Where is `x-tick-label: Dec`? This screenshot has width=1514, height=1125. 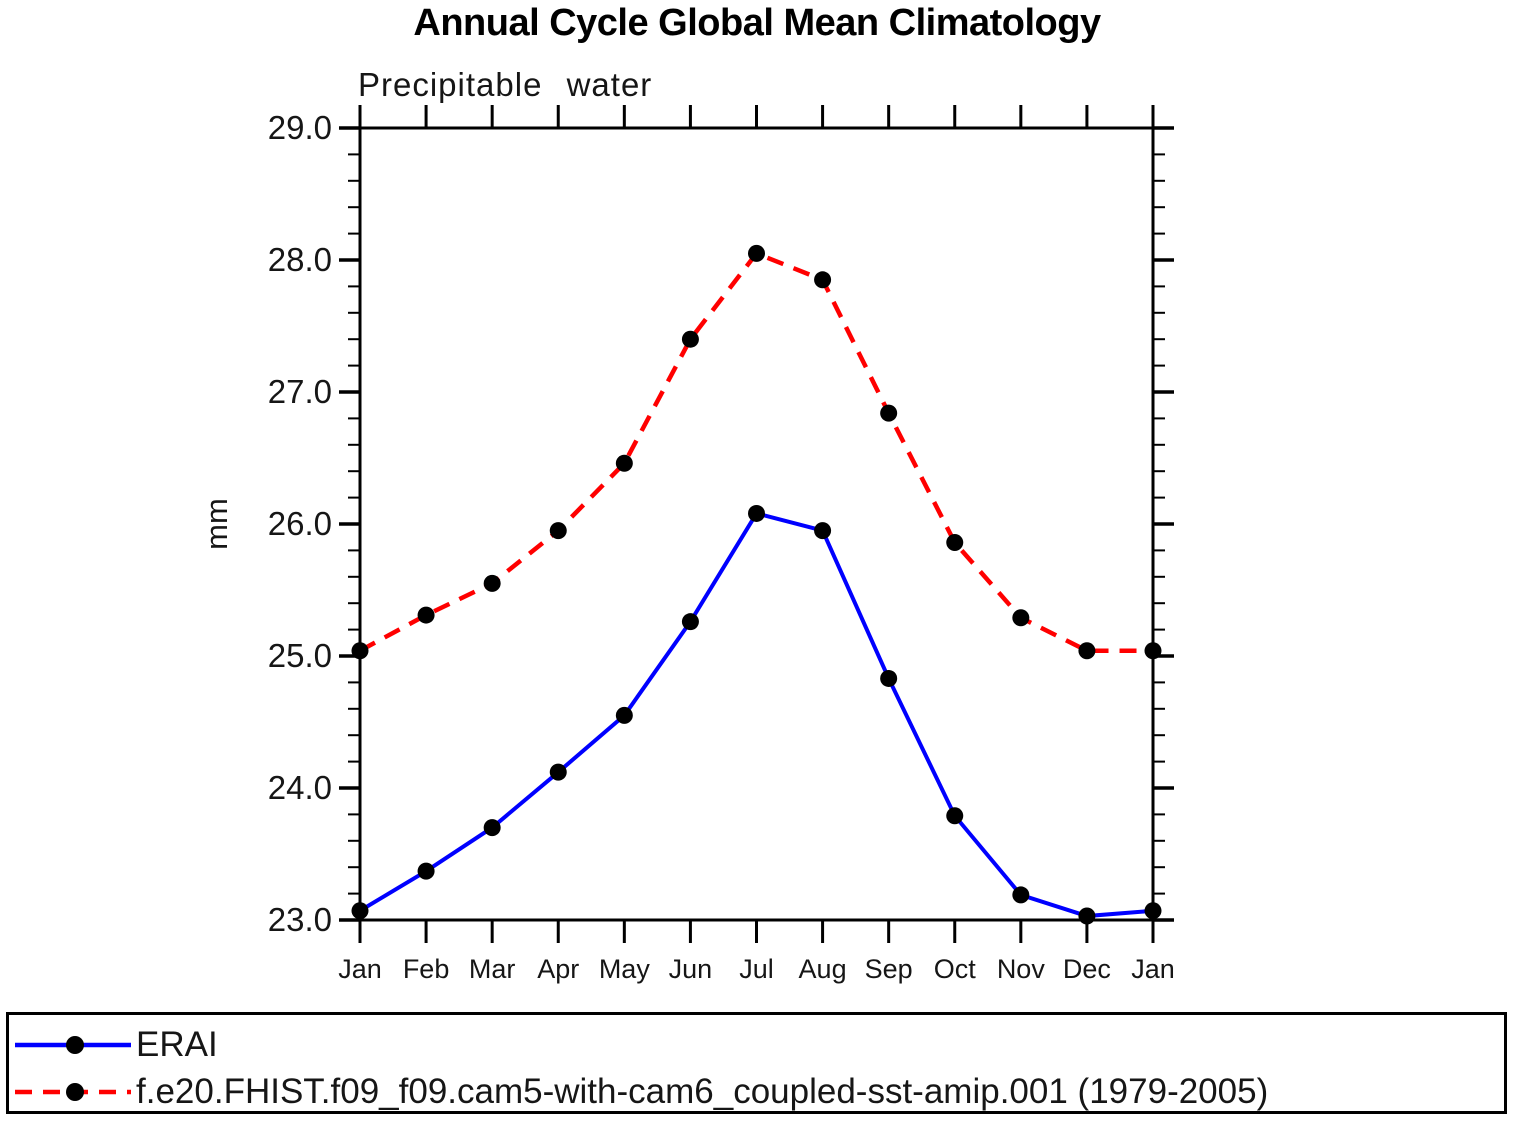 x-tick-label: Dec is located at coordinates (1087, 969).